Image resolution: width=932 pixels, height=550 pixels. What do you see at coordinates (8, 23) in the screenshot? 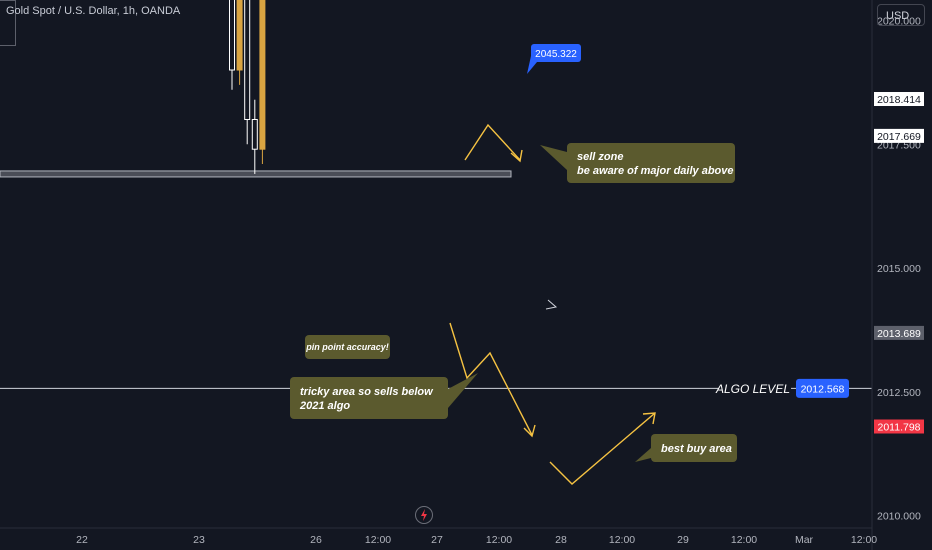
I see `left-toolbar-stub` at bounding box center [8, 23].